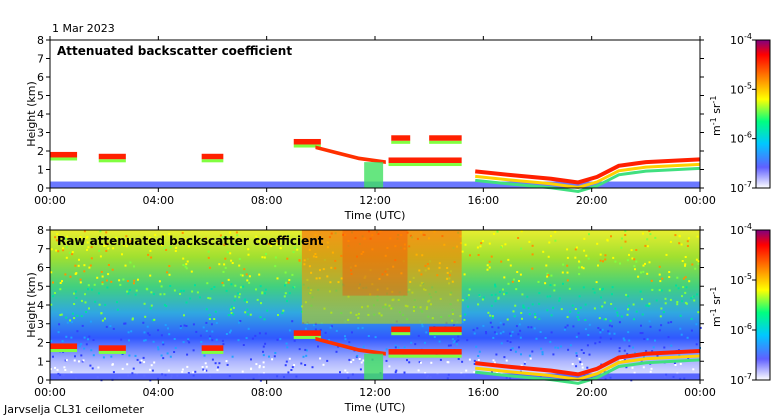 This screenshot has width=780, height=420. I want to click on footer-label: Jarvselja CL31 ceilometer, so click(73, 409).